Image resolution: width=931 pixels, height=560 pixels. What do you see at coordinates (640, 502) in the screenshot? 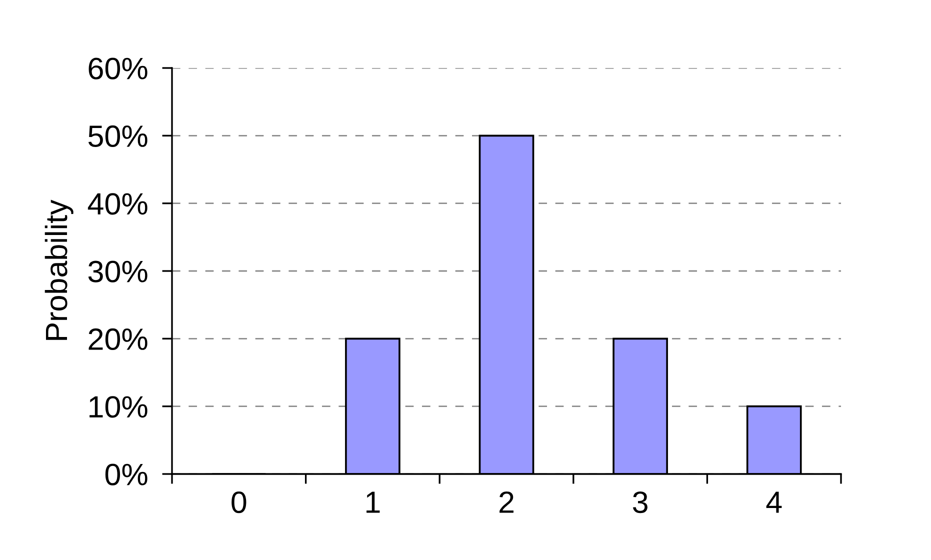
I see `x-tick-label: 3` at bounding box center [640, 502].